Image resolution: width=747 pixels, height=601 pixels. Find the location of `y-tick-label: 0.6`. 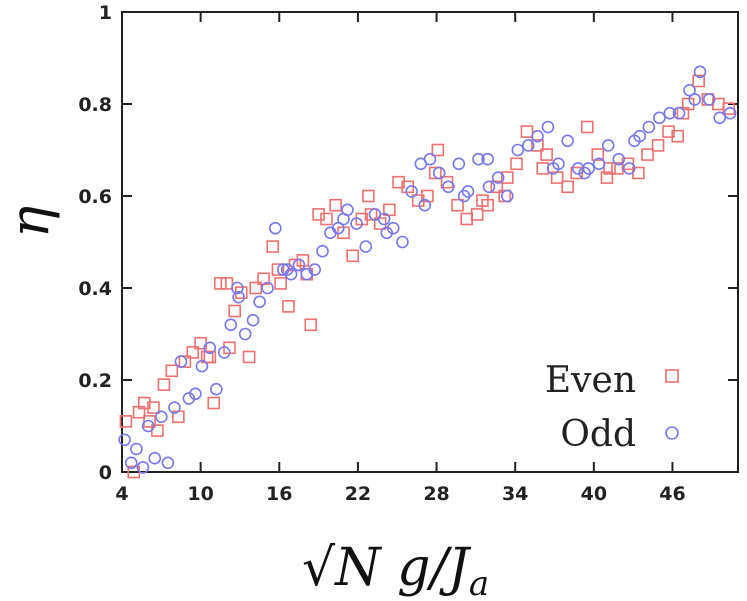

y-tick-label: 0.6 is located at coordinates (95, 197).